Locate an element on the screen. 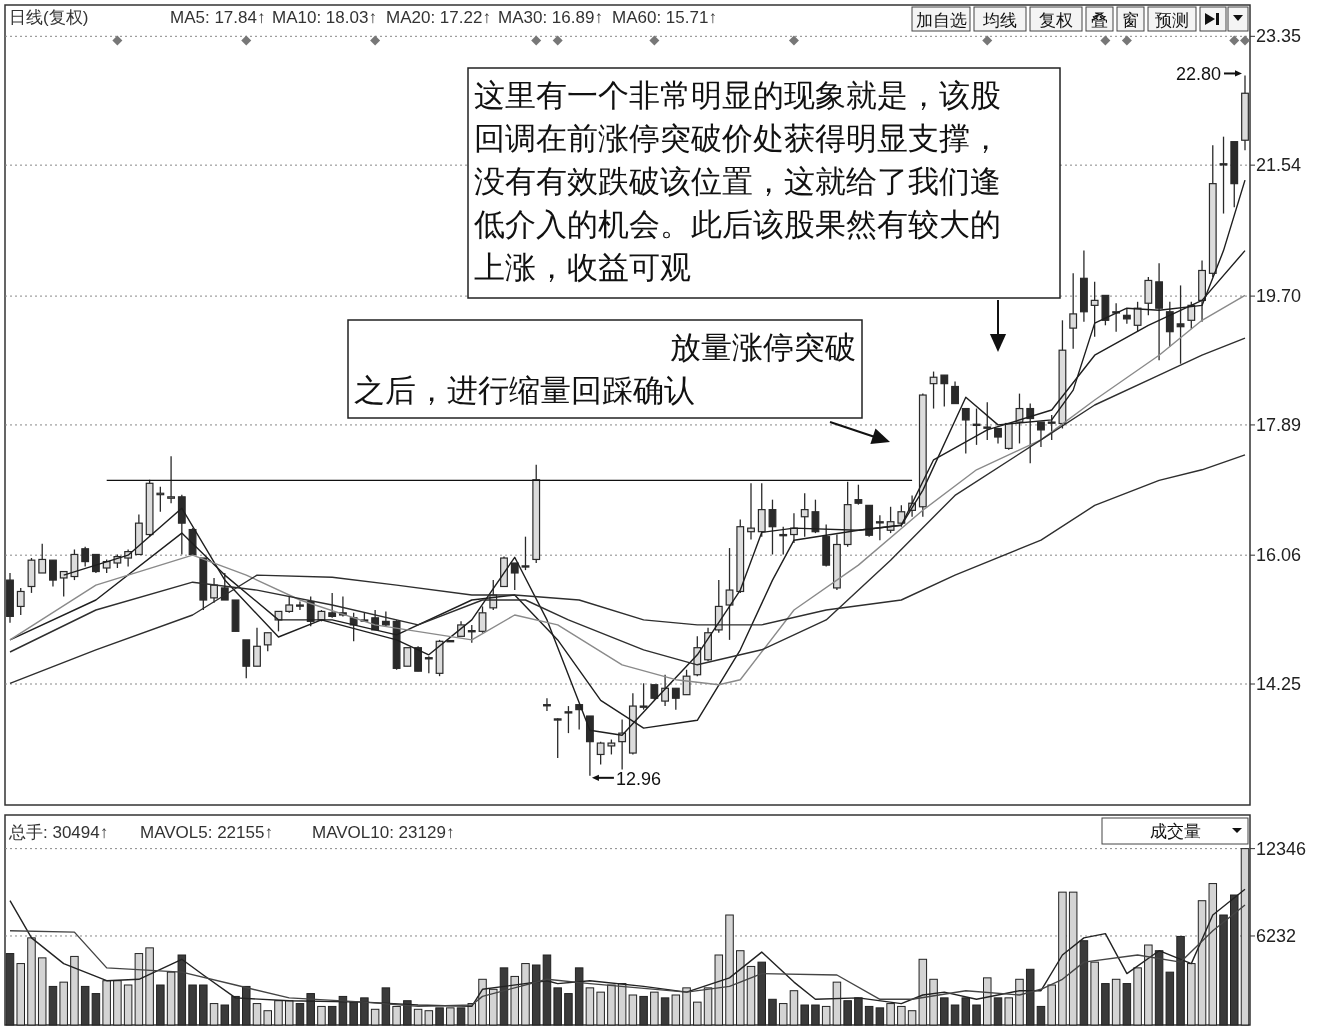 Image resolution: width=1320 pixels, height=1028 pixels. control-dropdown: 成交量 is located at coordinates (1175, 831).